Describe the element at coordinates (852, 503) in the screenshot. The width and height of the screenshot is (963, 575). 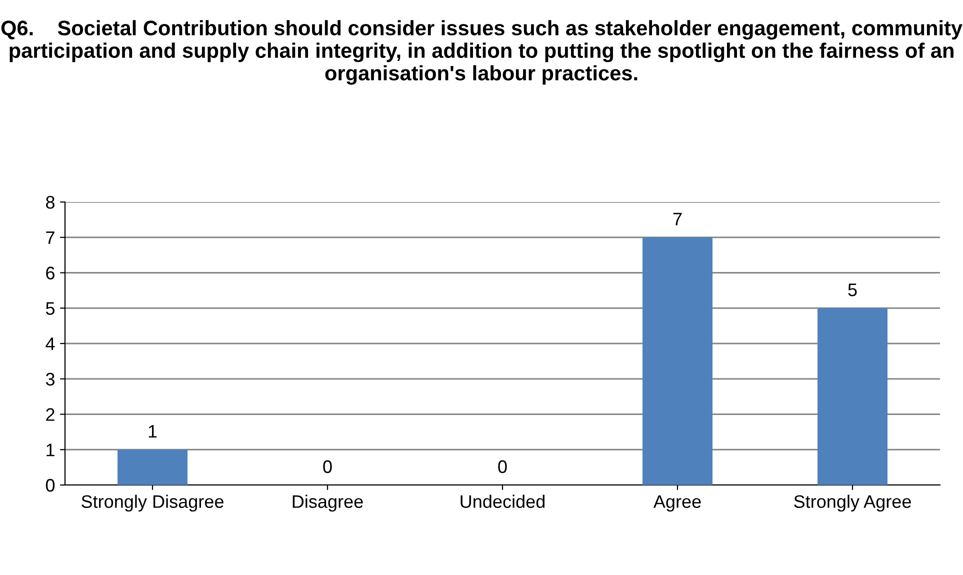
I see `x-tick-label: Strongly Agree` at that location.